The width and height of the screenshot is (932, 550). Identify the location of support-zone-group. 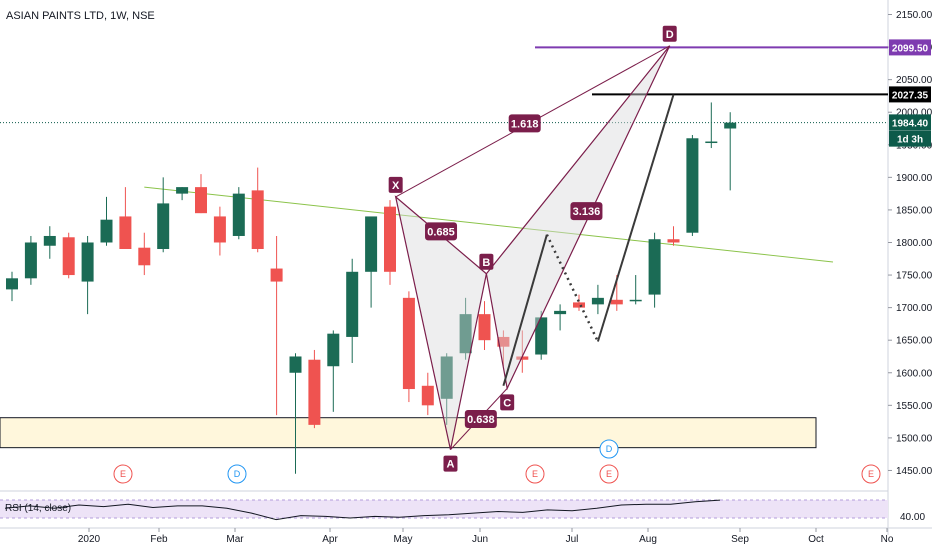
(408, 433).